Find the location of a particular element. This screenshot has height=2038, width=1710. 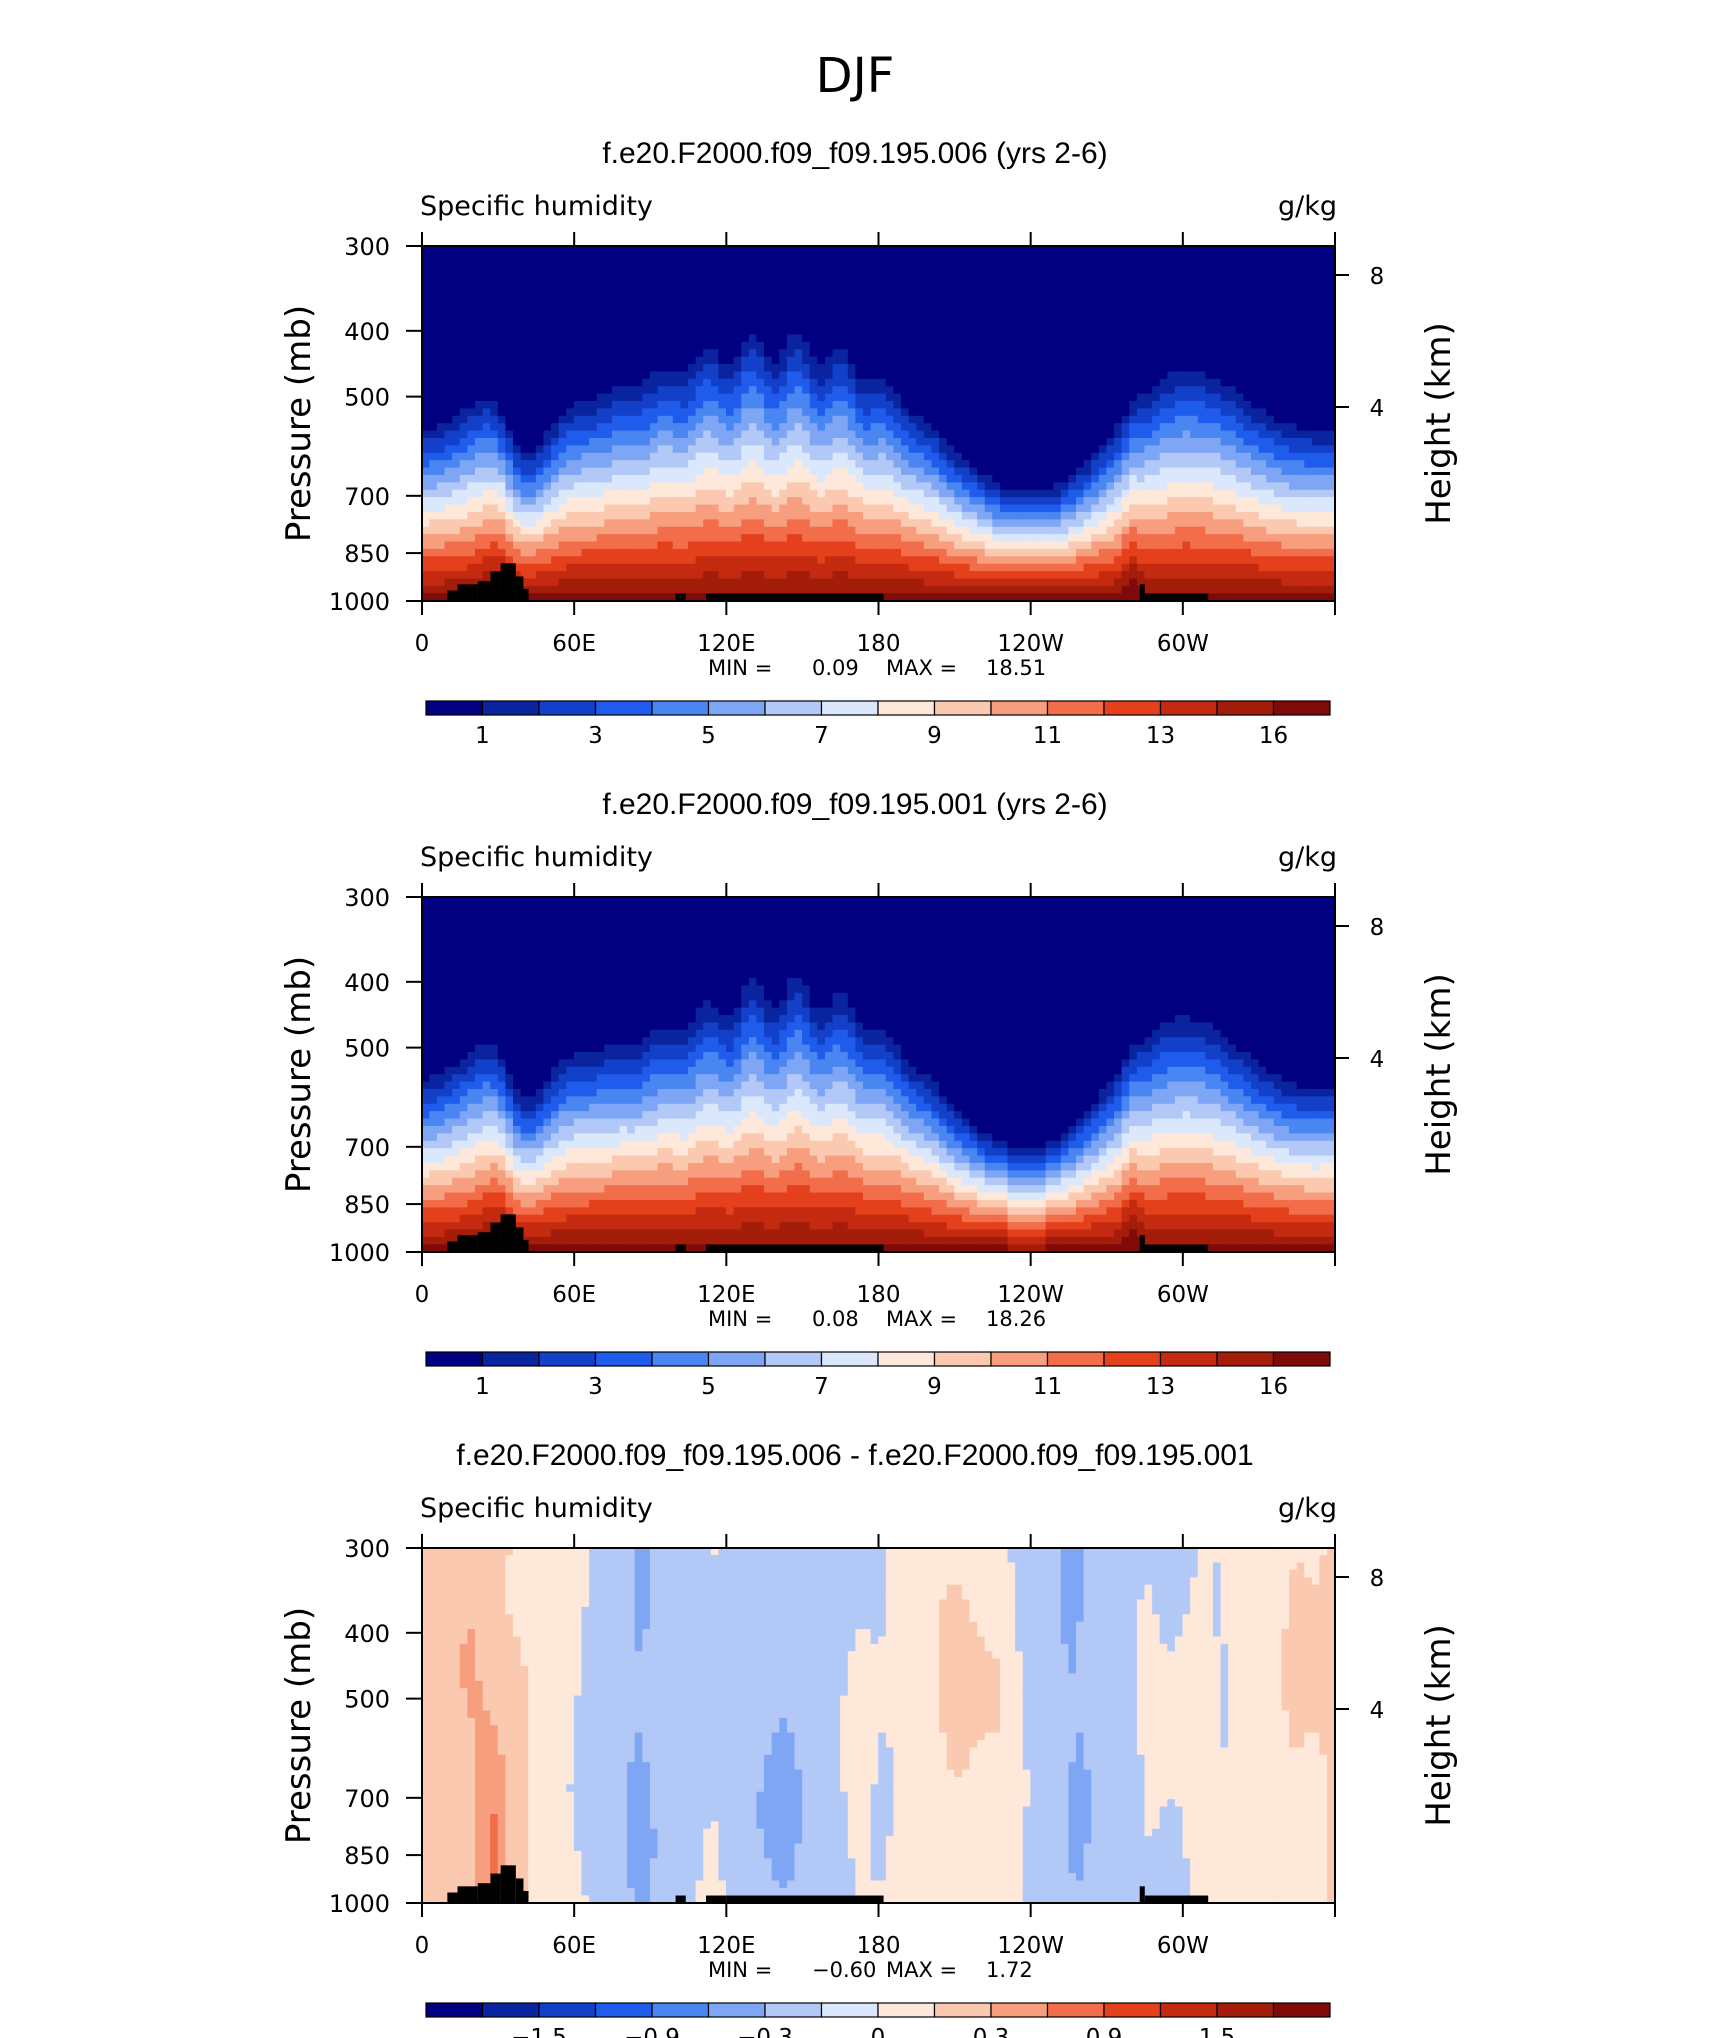

colorbar-label: 3 is located at coordinates (595, 736).